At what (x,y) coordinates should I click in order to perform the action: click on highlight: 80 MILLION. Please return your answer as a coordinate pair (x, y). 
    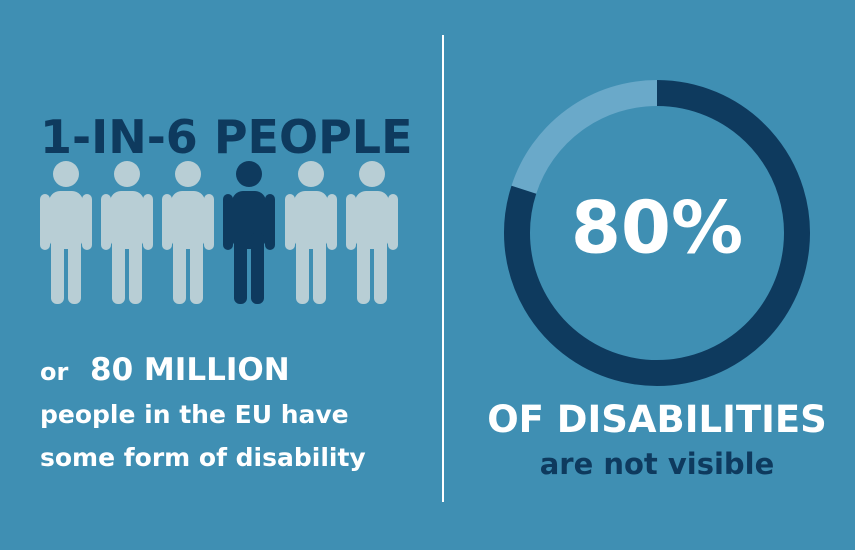
    Looking at the image, I should click on (190, 370).